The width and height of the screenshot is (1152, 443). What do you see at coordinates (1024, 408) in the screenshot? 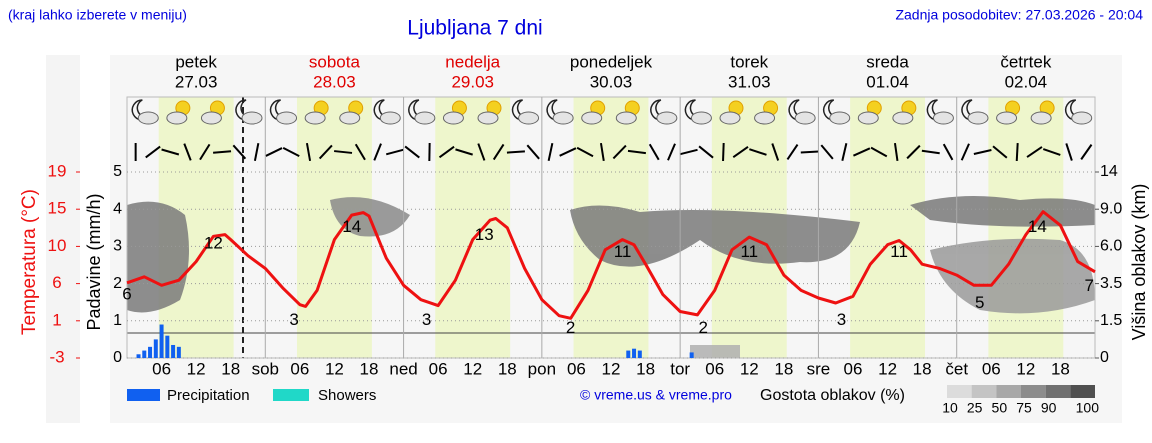
I see `density-label: 75` at bounding box center [1024, 408].